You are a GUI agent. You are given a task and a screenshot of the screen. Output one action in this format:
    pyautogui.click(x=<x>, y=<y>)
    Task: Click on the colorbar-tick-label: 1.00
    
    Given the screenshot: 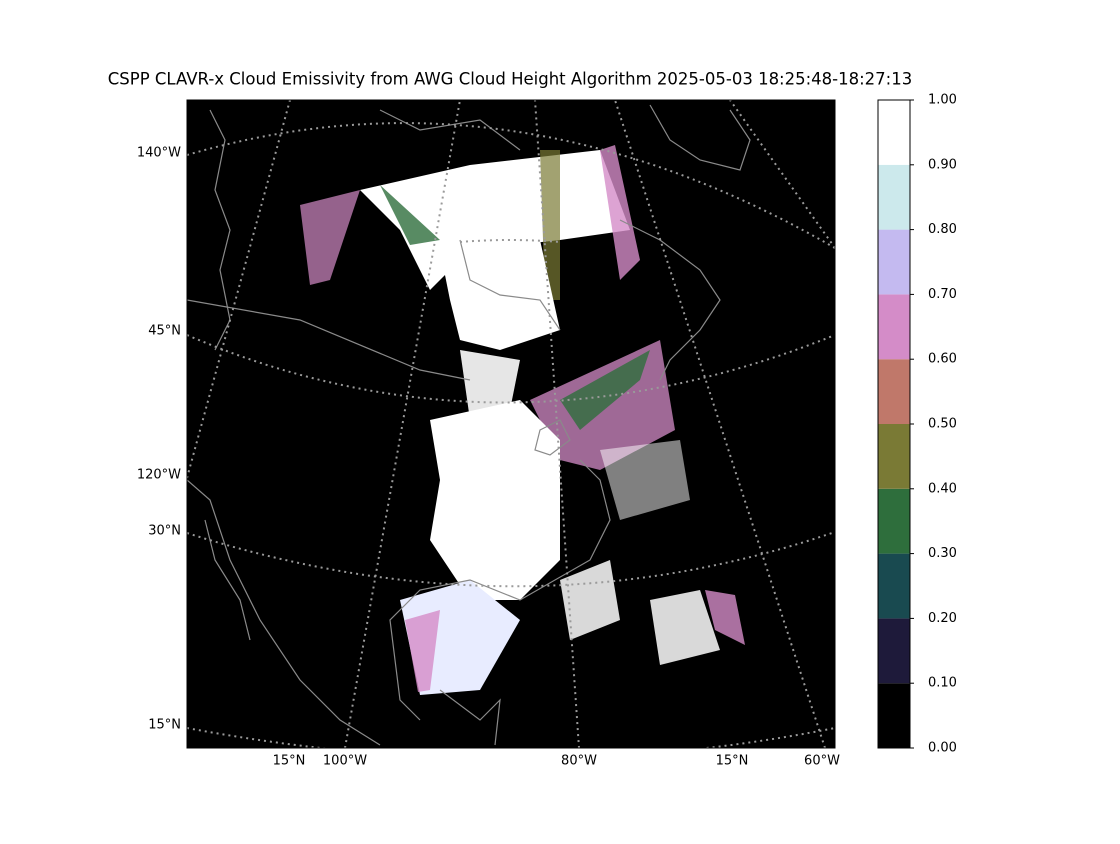 What is the action you would take?
    pyautogui.click(x=942, y=100)
    